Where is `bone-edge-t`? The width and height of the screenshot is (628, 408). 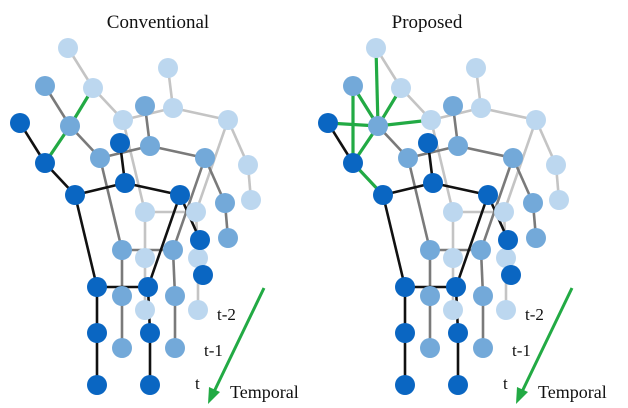 bone-edge-t is located at coordinates (164, 241).